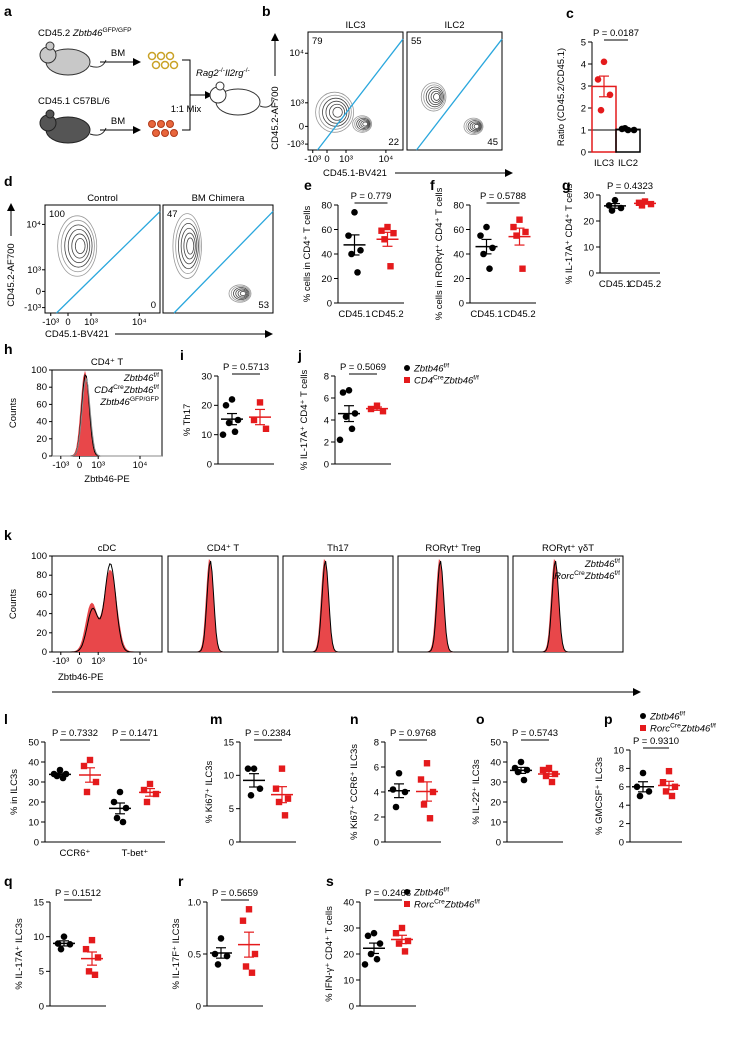 The image size is (736, 1050). Describe the element at coordinates (41, 404) in the screenshot. I see `y-tick-label: 60` at that location.